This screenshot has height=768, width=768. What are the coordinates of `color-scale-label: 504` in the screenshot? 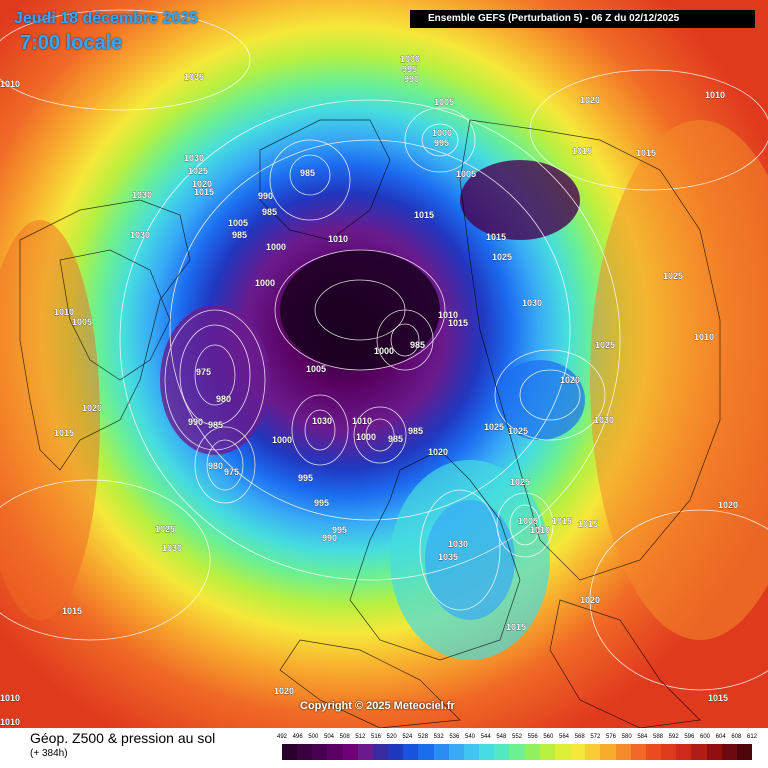 It's located at (329, 737).